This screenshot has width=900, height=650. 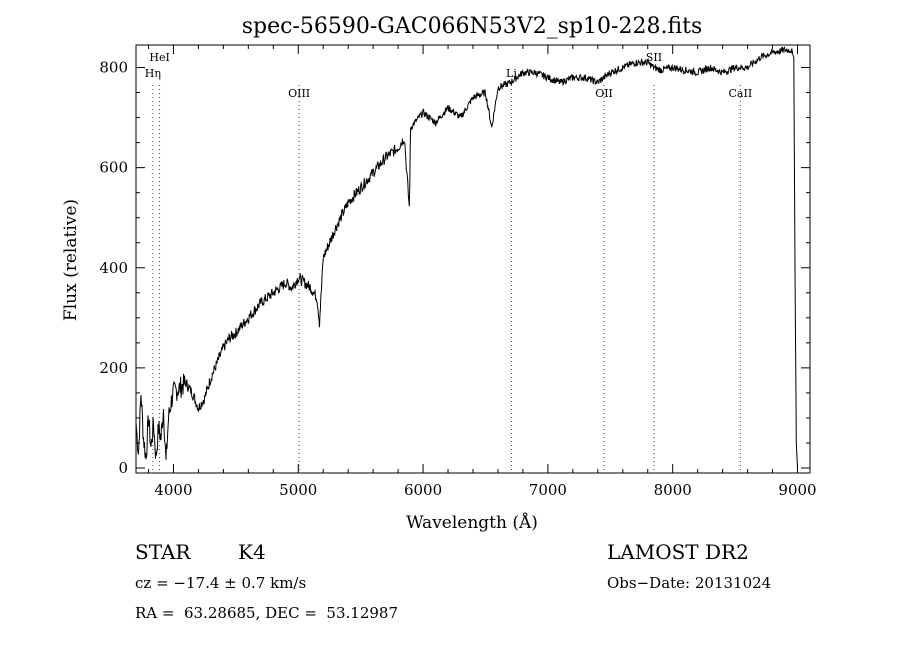 I want to click on spectral-line-label: OIII, so click(x=299, y=93).